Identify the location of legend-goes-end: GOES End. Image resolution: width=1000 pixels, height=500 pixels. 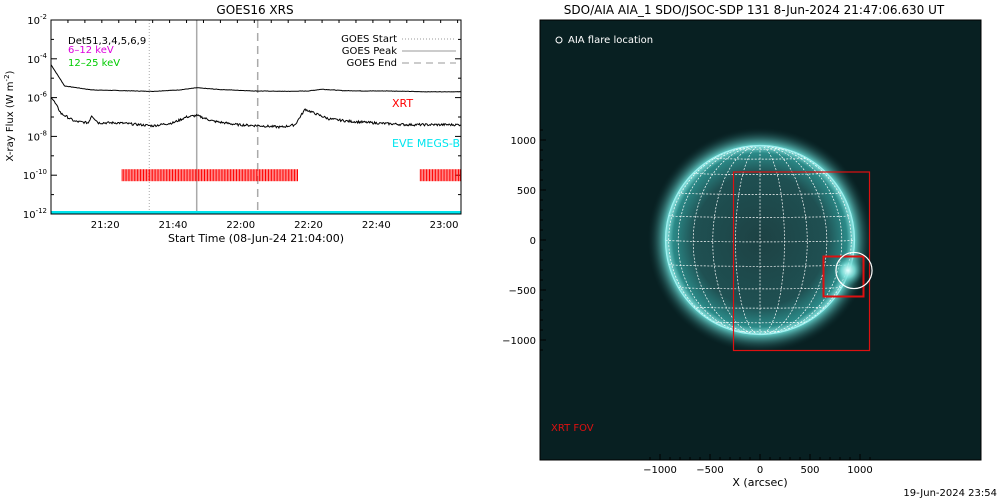
(372, 63).